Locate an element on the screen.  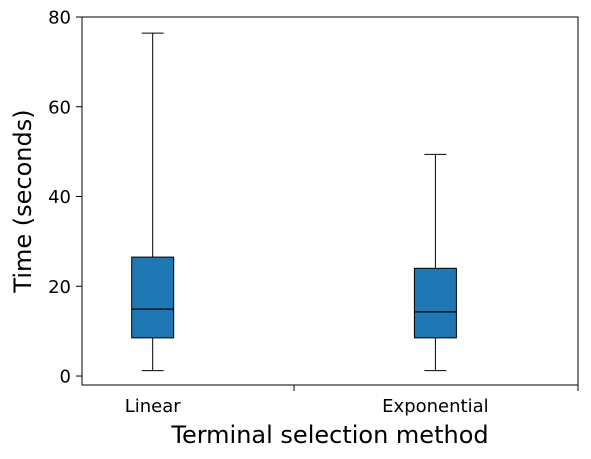
y-tick-label: 40 is located at coordinates (59, 197).